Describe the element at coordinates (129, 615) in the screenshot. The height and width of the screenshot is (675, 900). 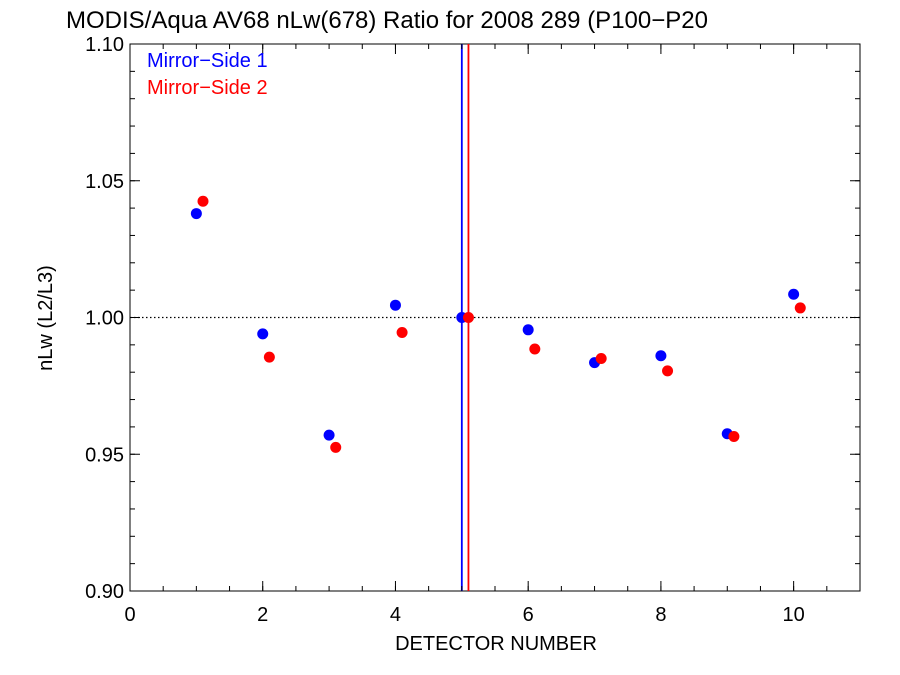
I see `x-tick-label: 0` at that location.